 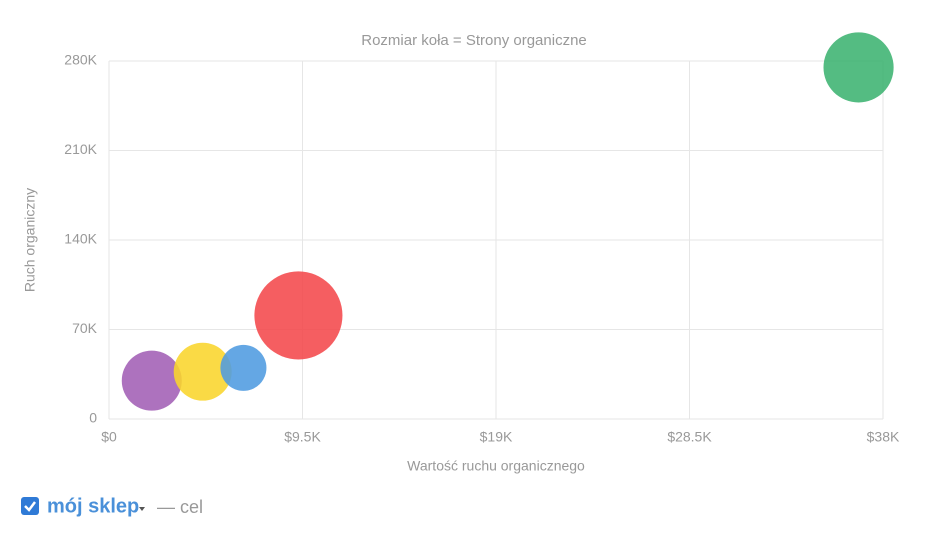 What do you see at coordinates (142, 509) in the screenshot?
I see `dropdown-arrow` at bounding box center [142, 509].